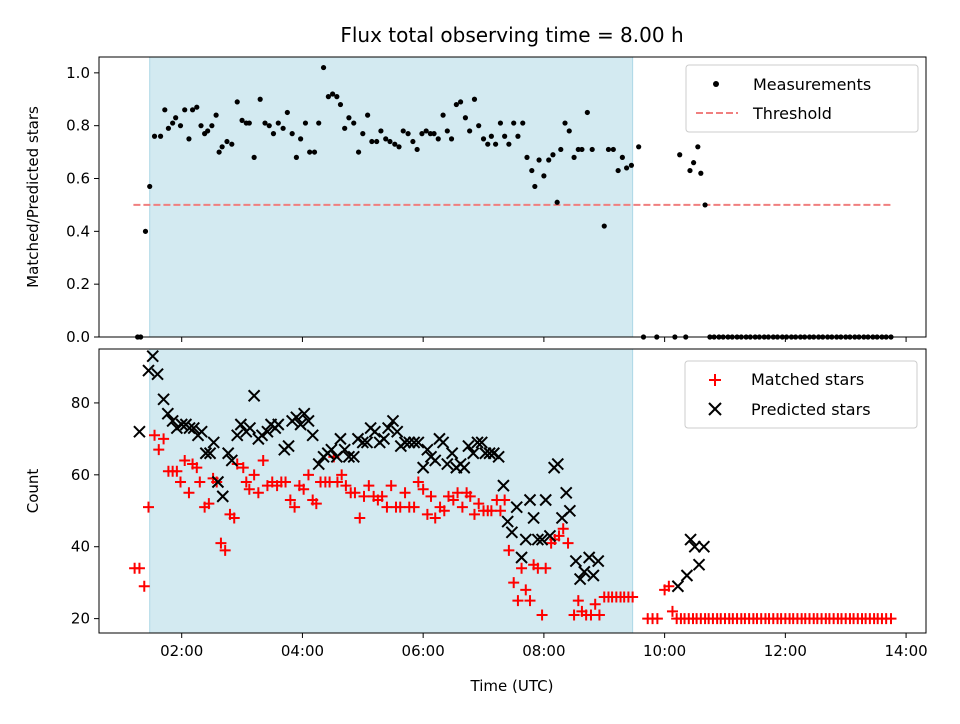 Image resolution: width=960 pixels, height=724 pixels. What do you see at coordinates (80, 475) in the screenshot?
I see `y-tick-label: 60` at bounding box center [80, 475].